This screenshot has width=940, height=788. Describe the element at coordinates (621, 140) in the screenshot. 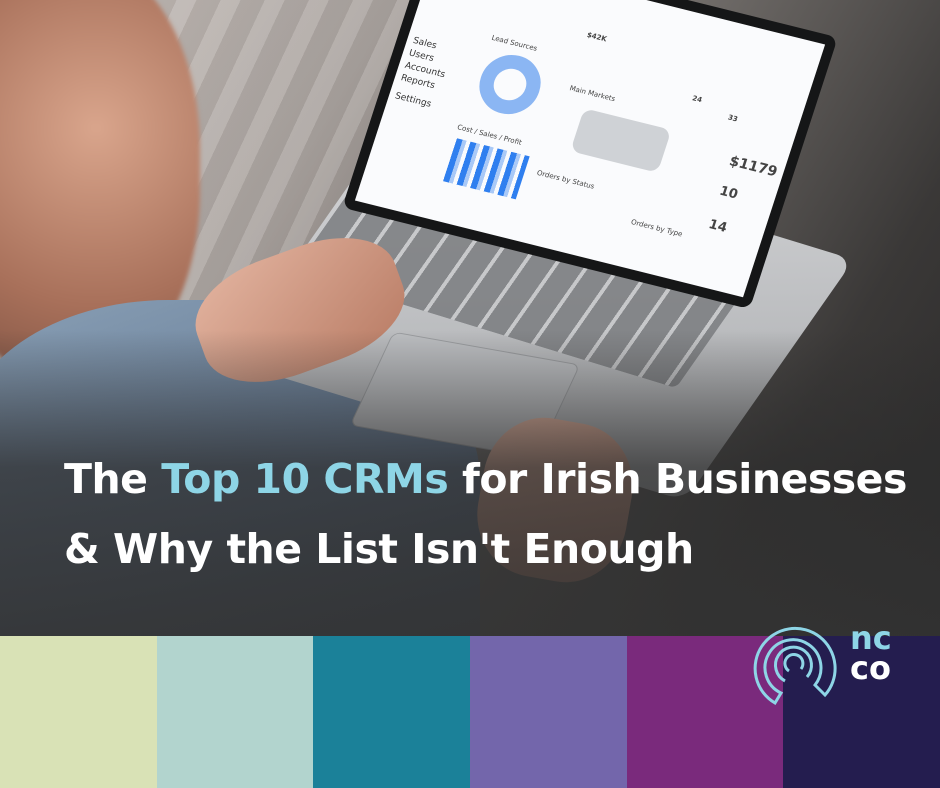

I see `world-map` at that location.